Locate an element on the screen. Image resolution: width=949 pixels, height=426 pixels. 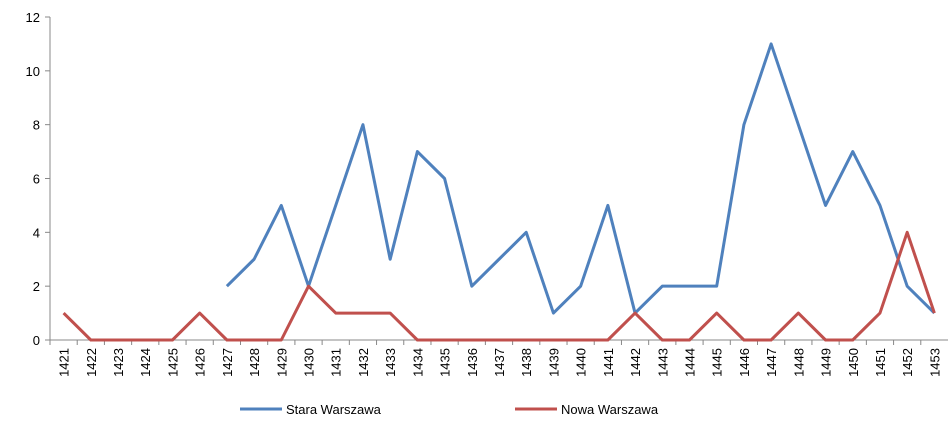
x-tick-label: 1423 is located at coordinates (118, 362).